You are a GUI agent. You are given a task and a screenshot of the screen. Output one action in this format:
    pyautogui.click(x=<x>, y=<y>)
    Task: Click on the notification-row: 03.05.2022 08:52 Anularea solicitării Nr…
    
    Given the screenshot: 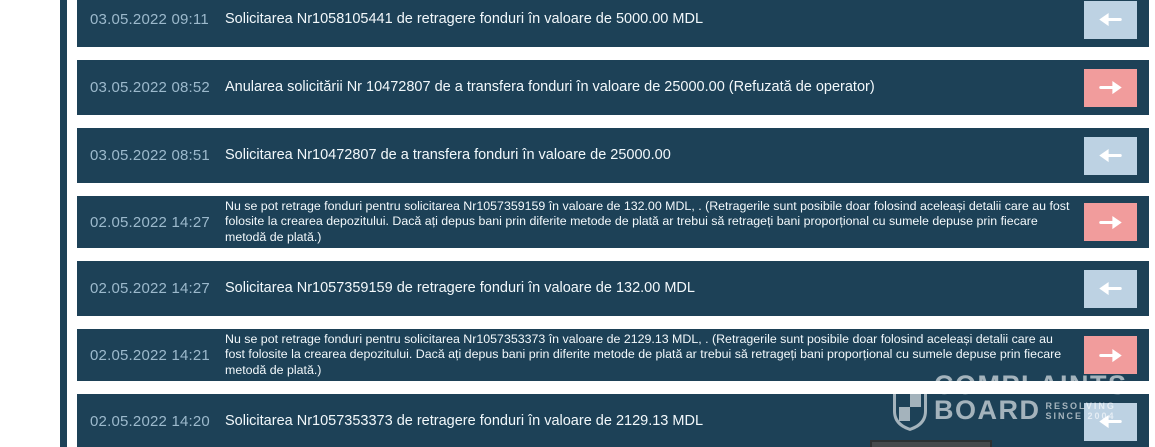 What is the action you would take?
    pyautogui.click(x=613, y=87)
    